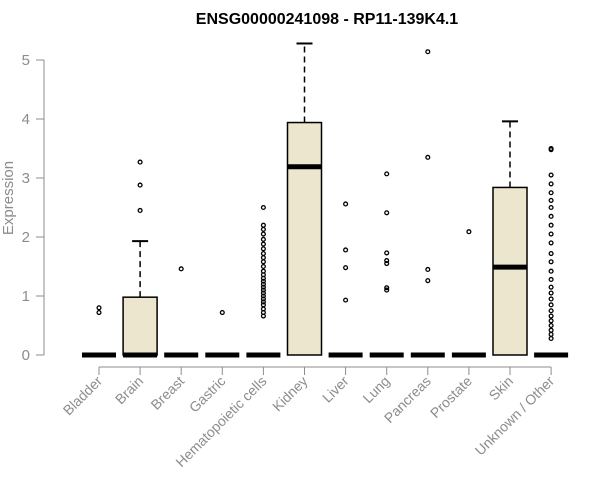 Image resolution: width=600 pixels, height=500 pixels. I want to click on box-skin, so click(510, 238).